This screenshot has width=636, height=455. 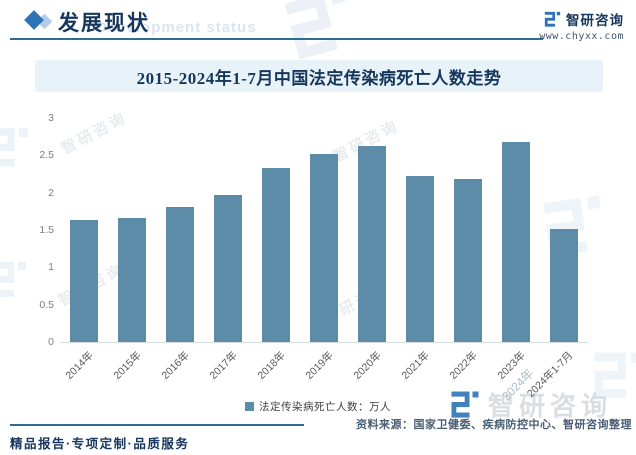 What do you see at coordinates (249, 406) in the screenshot?
I see `legend-swatch` at bounding box center [249, 406].